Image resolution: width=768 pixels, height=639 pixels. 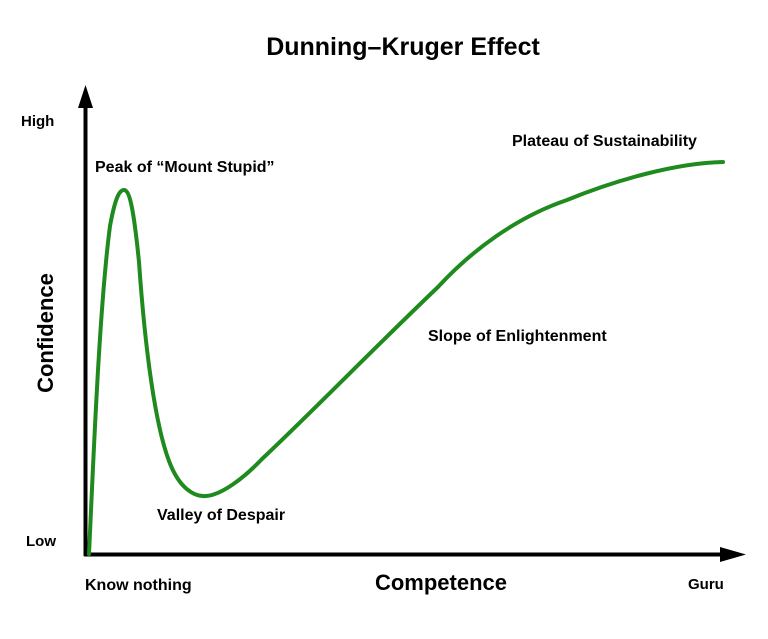 What do you see at coordinates (441, 582) in the screenshot?
I see `x-axis-label: Competence` at bounding box center [441, 582].